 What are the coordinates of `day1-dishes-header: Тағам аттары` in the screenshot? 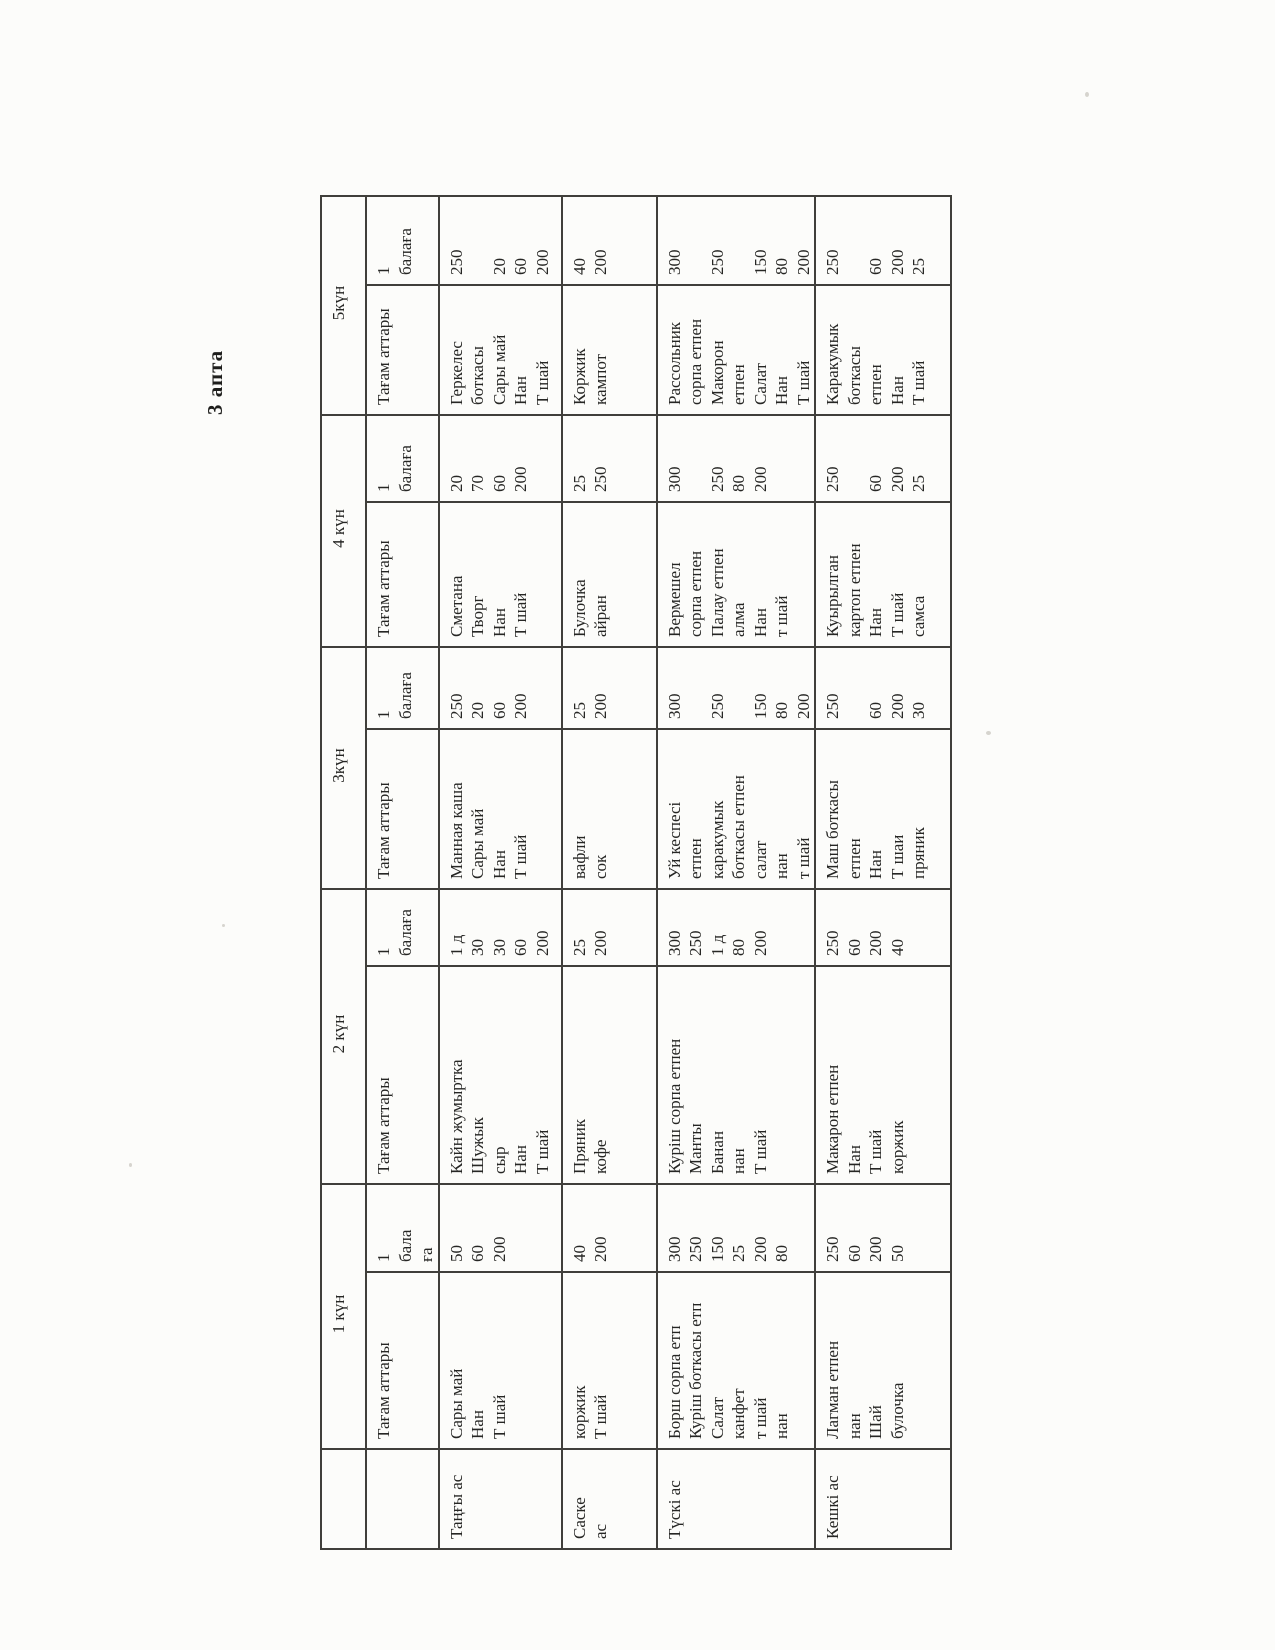 It's located at (402, 1360).